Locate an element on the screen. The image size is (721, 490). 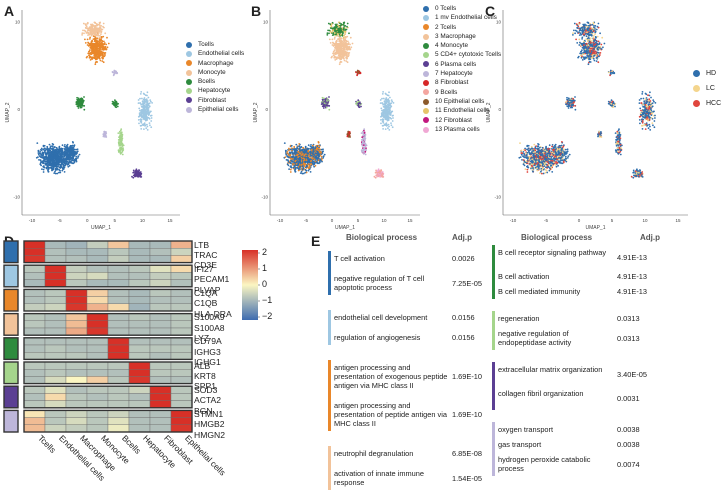
panel-label-b: B is located at coordinates (256, 11).